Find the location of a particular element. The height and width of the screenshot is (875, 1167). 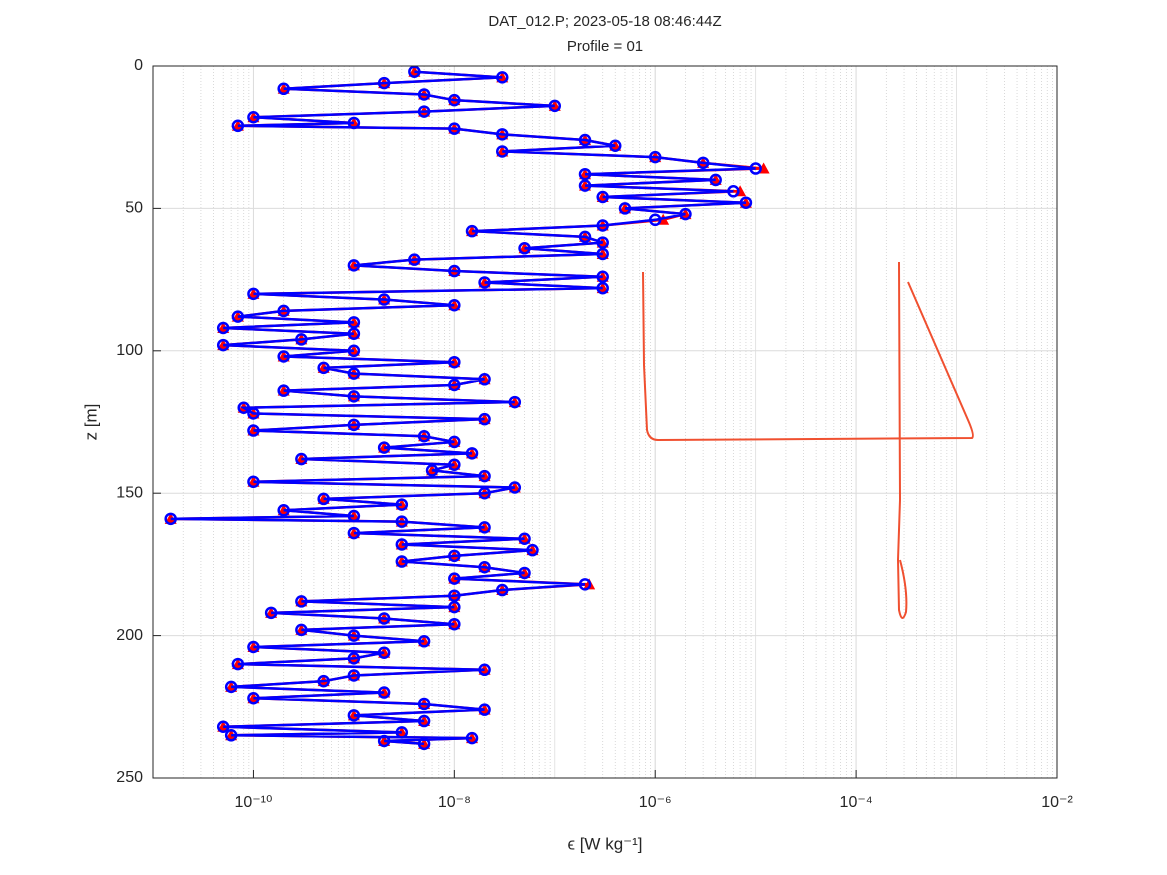

y-tick-label: 100 is located at coordinates (129, 350).